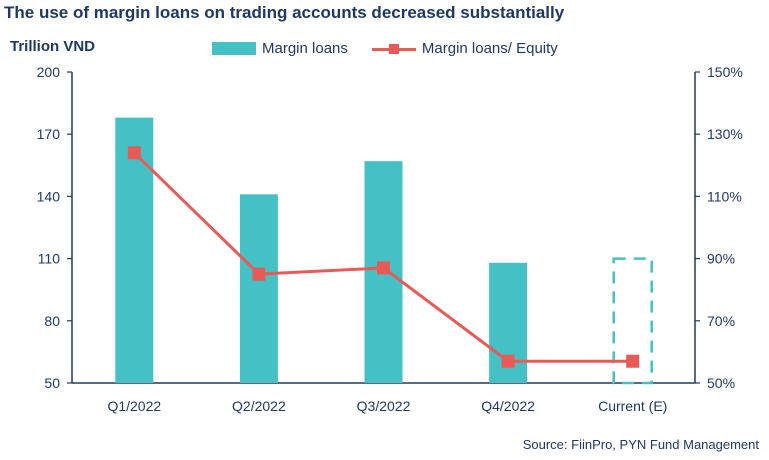 Image resolution: width=769 pixels, height=460 pixels. I want to click on legend: Margin loans Margin loans/ Equity, so click(397, 48).